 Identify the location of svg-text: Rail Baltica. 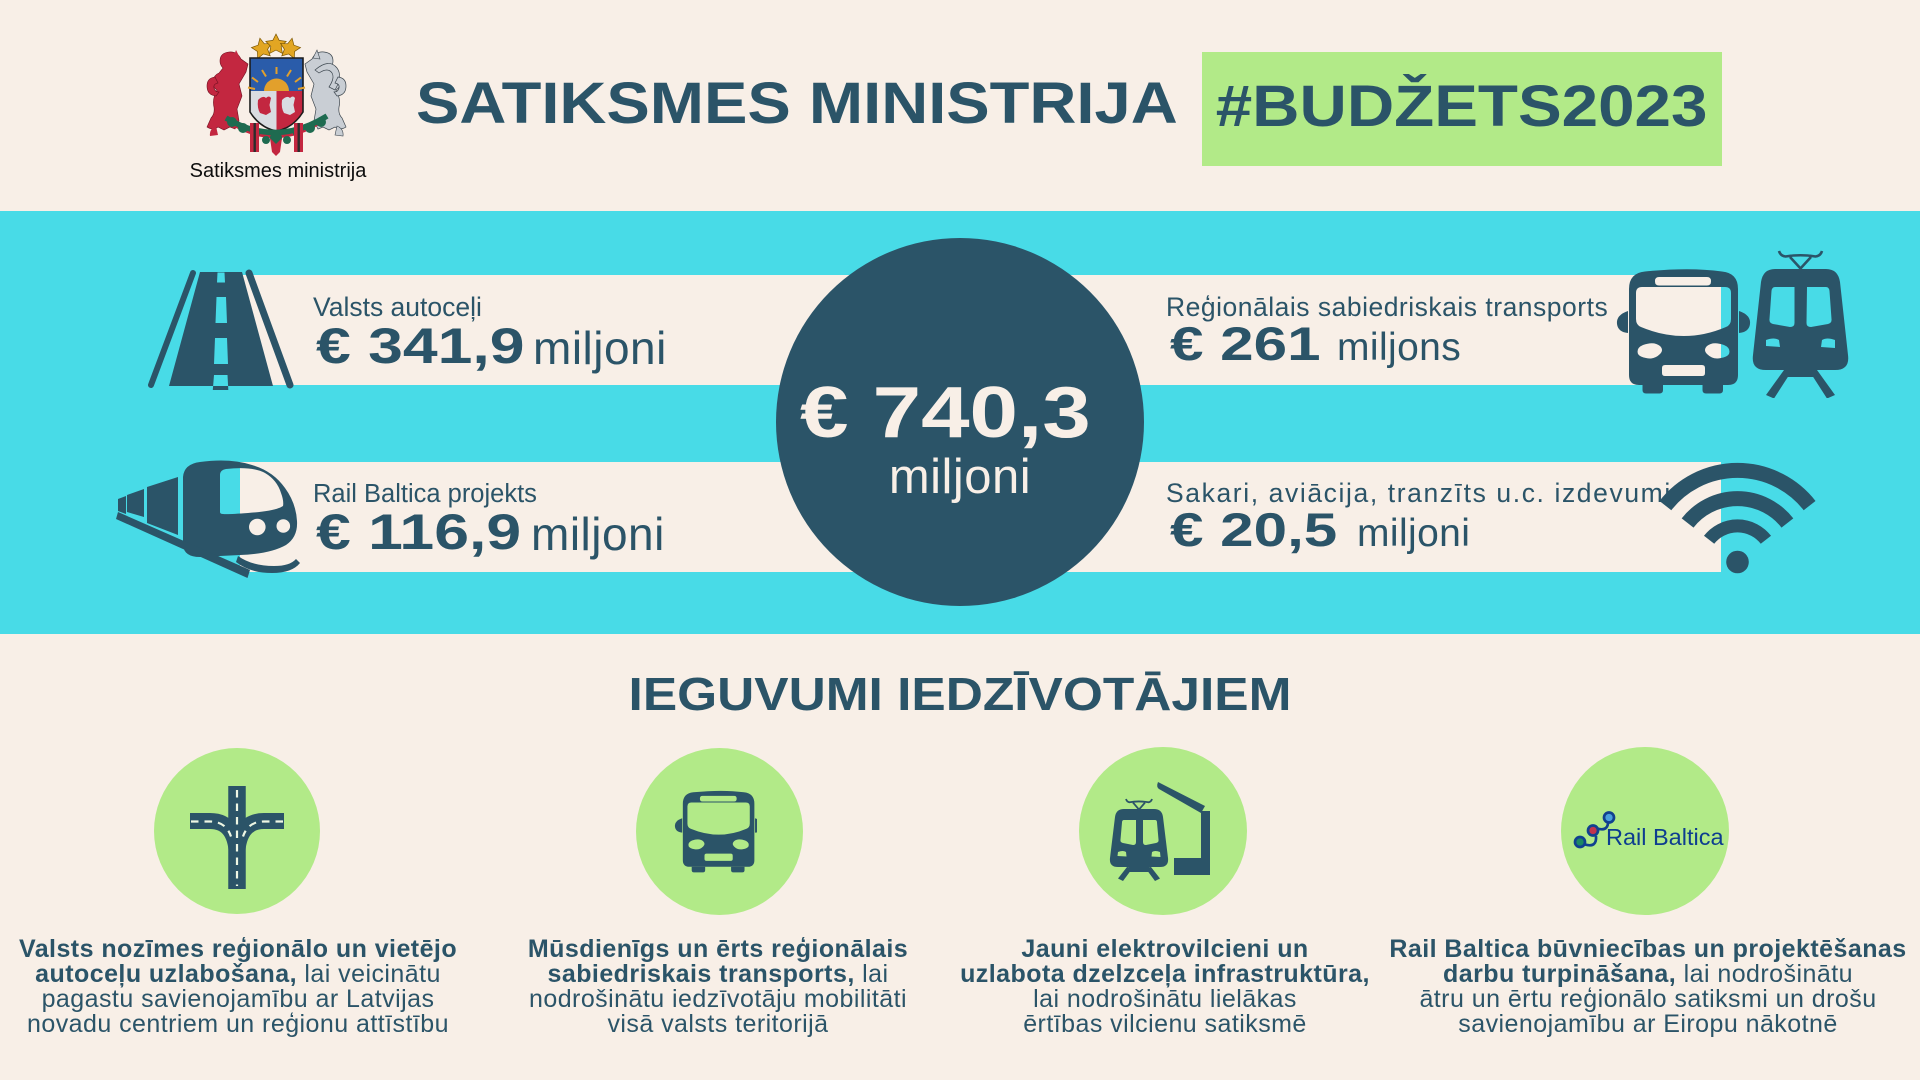
(1665, 837).